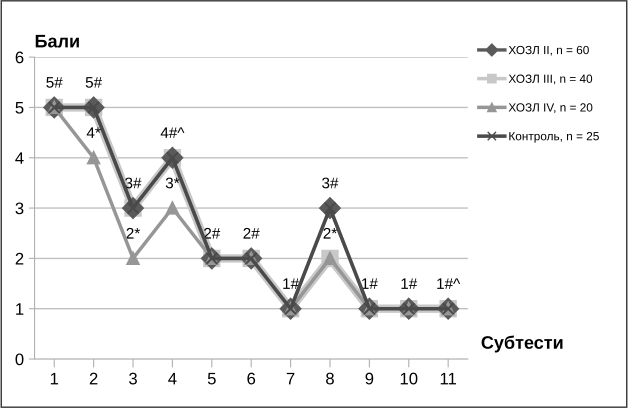  What do you see at coordinates (172, 378) in the screenshot?
I see `x-tick-label: 4` at bounding box center [172, 378].